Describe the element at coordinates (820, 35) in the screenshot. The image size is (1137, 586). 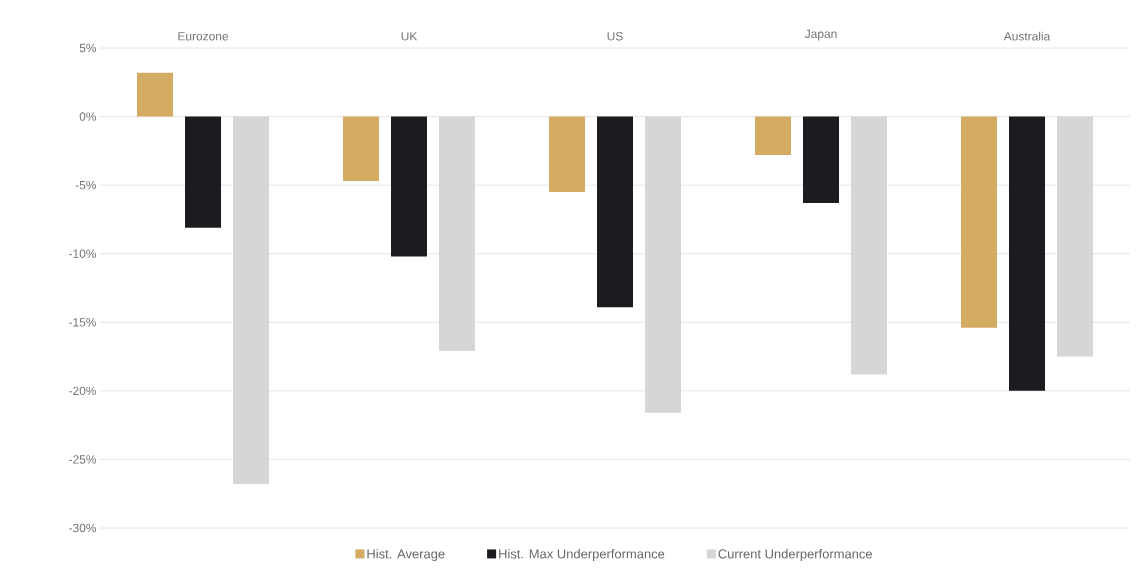
I see `x-tick-label: Japan` at that location.